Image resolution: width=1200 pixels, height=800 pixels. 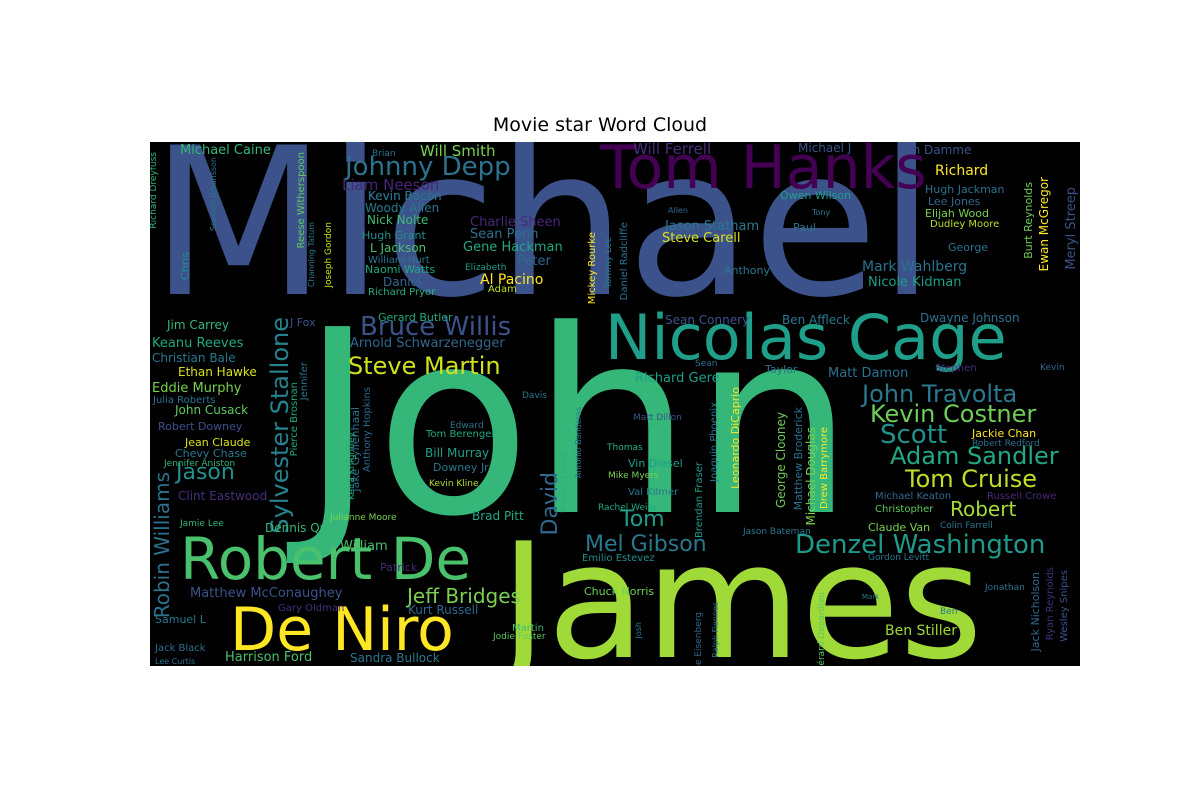 I want to click on word-peter: Peter, so click(x=534, y=261).